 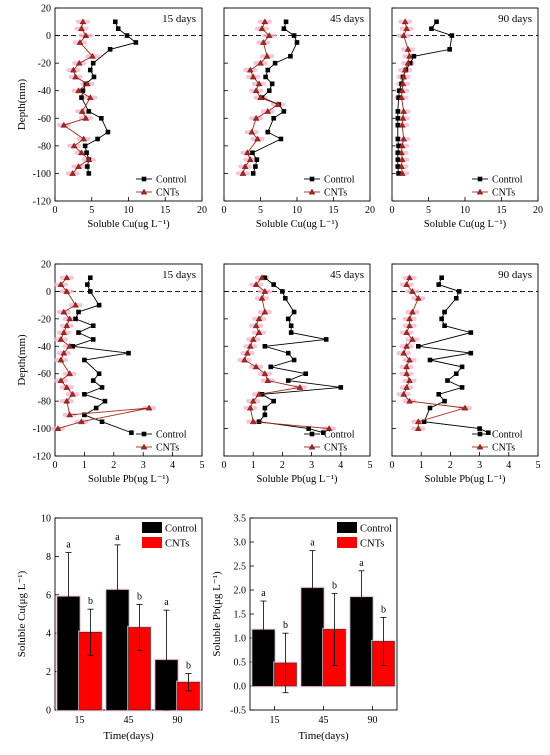 What do you see at coordinates (48, 557) in the screenshot?
I see `y-tick-label: 8` at bounding box center [48, 557].